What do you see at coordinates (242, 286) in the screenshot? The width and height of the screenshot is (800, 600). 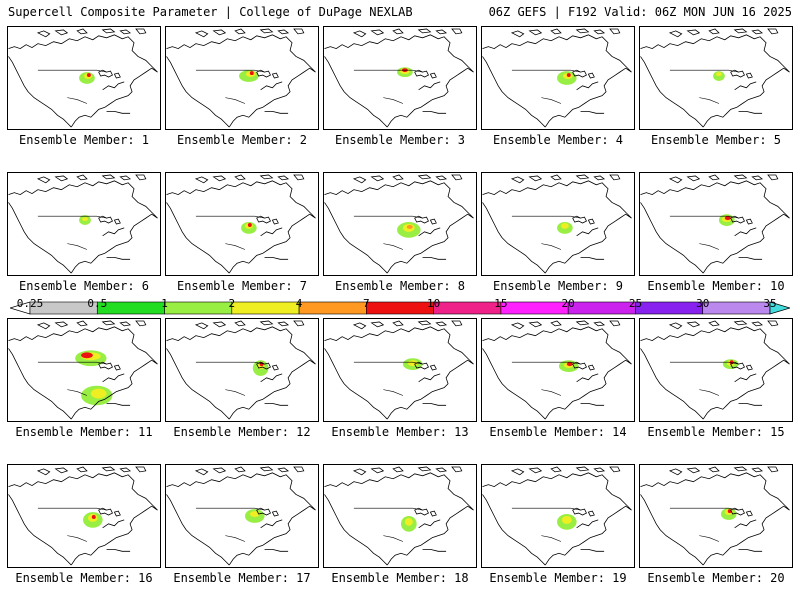 I see `ensemble-member-caption: Ensemble Member: 7` at bounding box center [242, 286].